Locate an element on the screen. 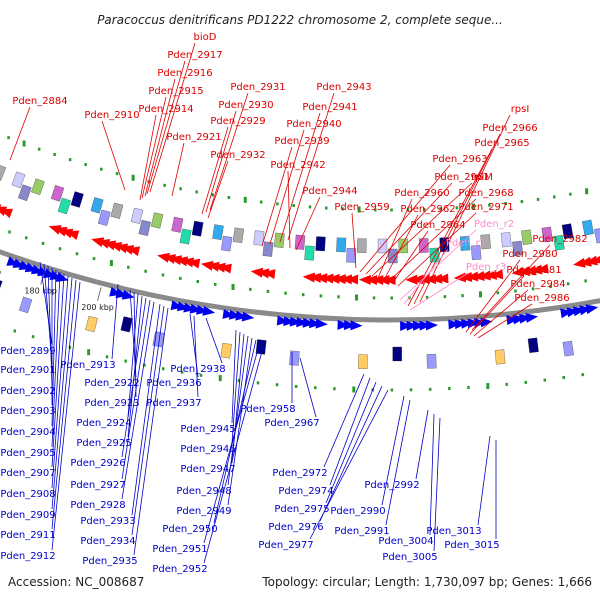 This screenshot has height=600, width=600. gene-label-bottom: Pden_2908 is located at coordinates (27, 494).